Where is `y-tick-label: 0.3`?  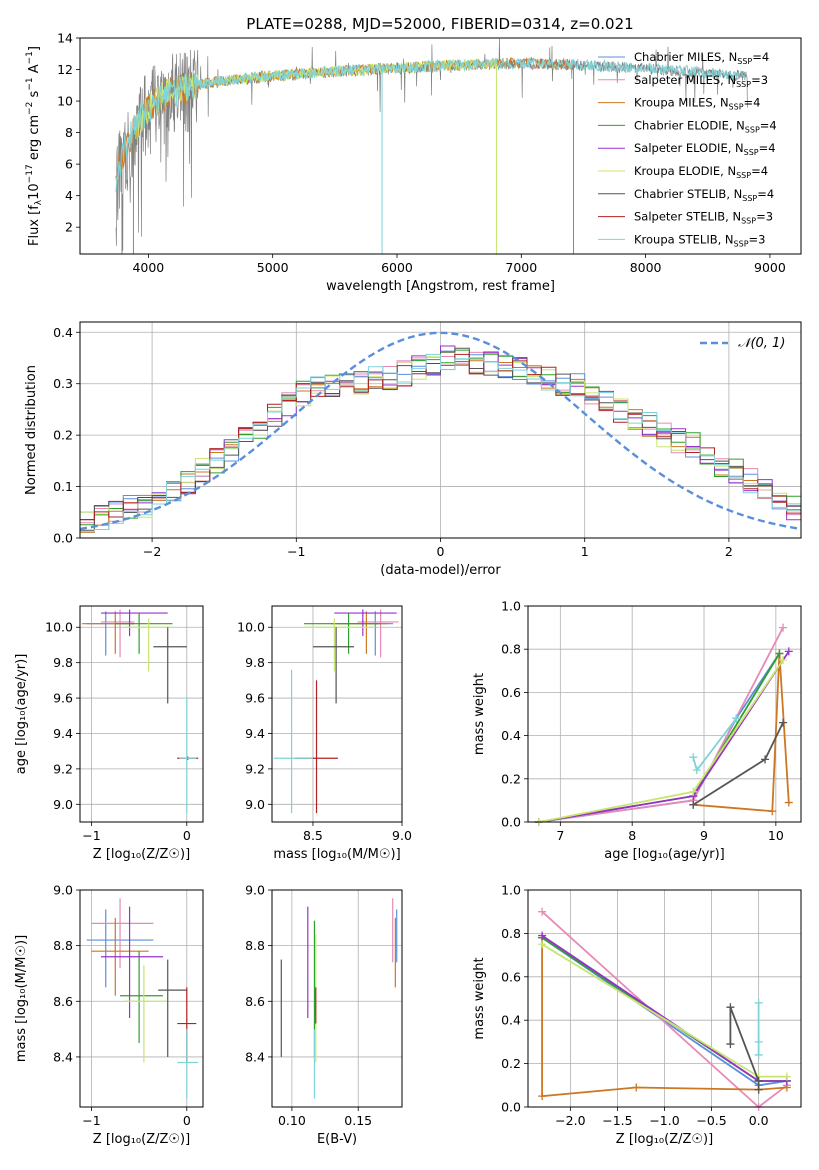 y-tick-label: 0.3 is located at coordinates (63, 383).